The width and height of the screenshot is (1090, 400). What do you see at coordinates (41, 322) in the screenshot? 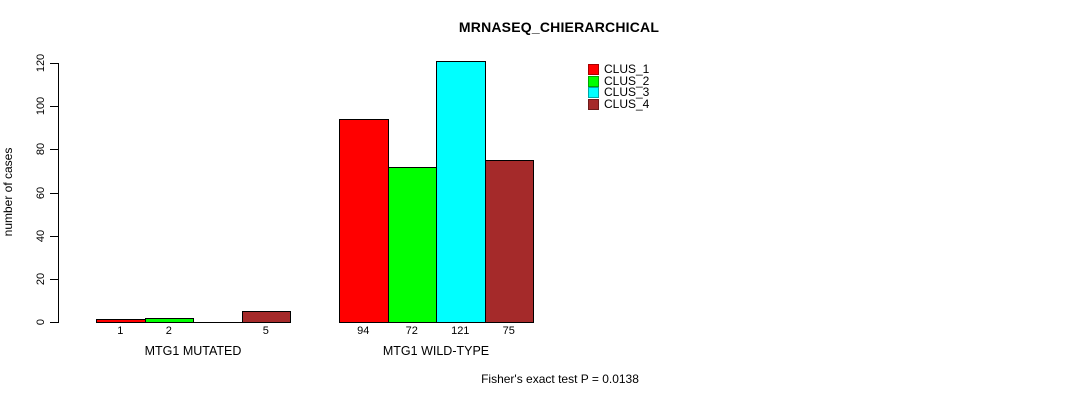
I see `y-tick-label: 0` at bounding box center [41, 322].